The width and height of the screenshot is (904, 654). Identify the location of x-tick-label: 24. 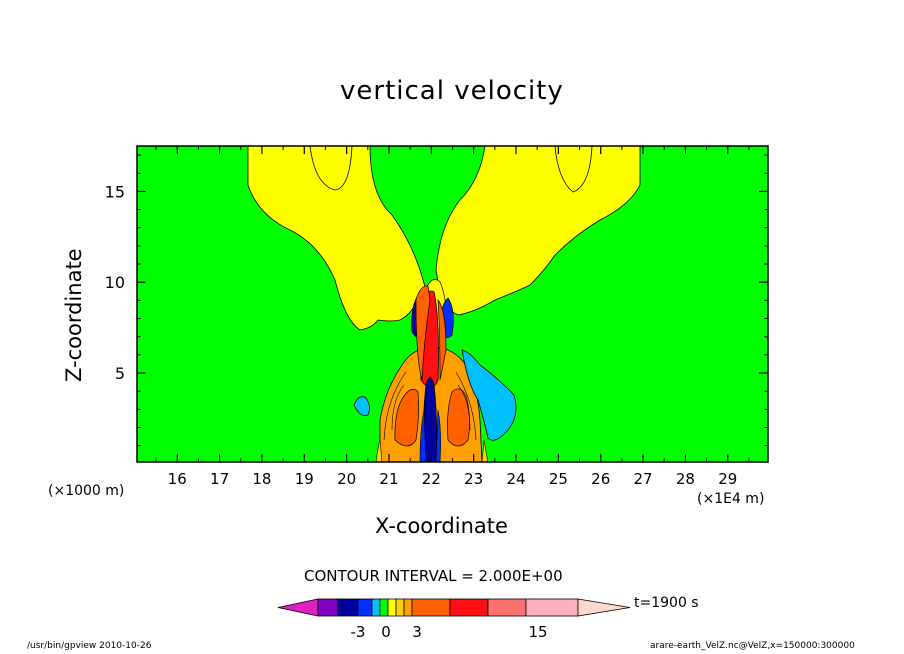
(515, 479).